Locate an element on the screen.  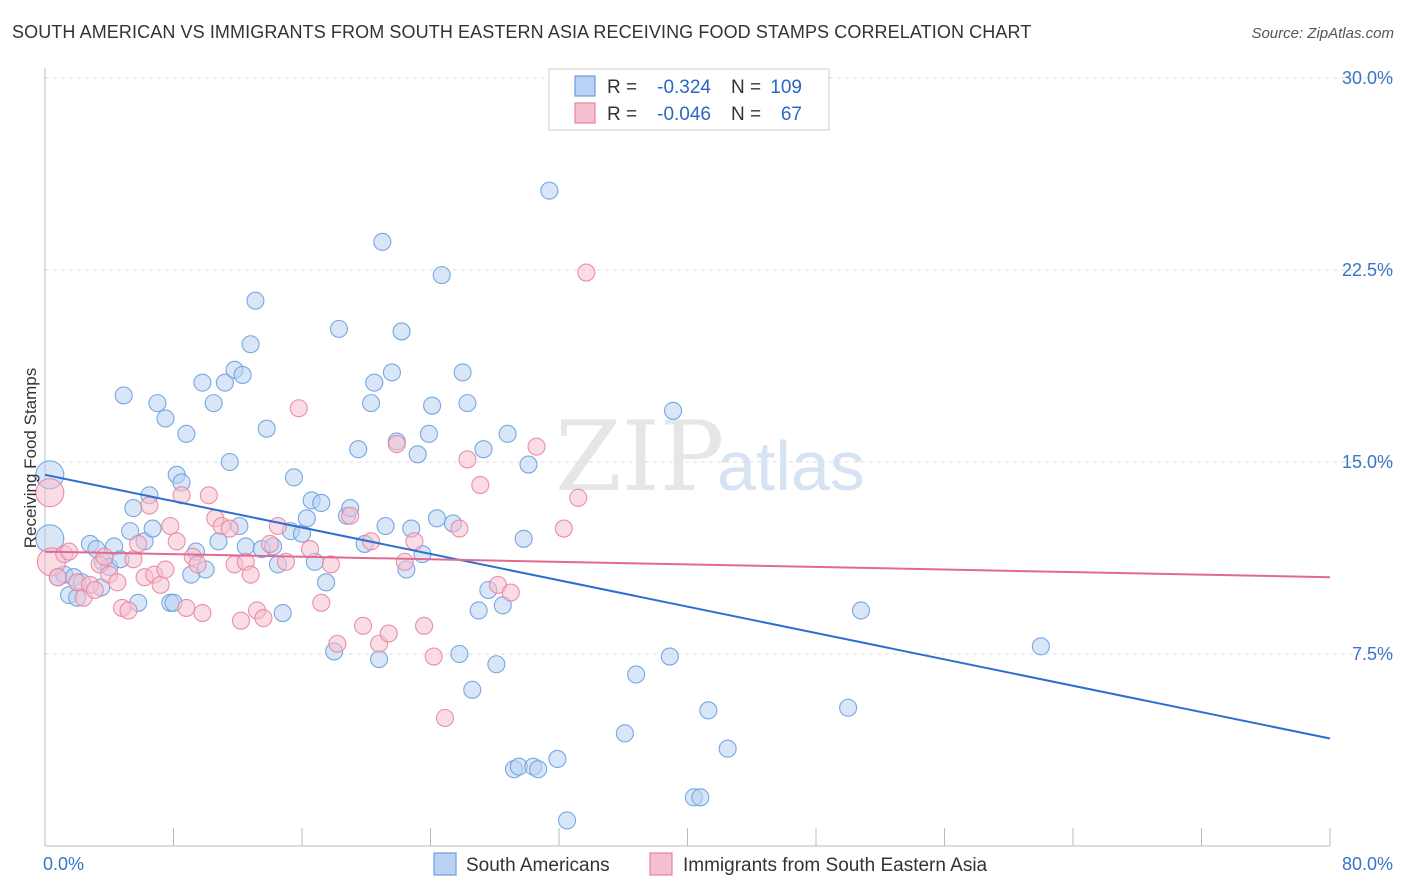
x-tick-label-1: 80.0% is located at coordinates (1367, 864).